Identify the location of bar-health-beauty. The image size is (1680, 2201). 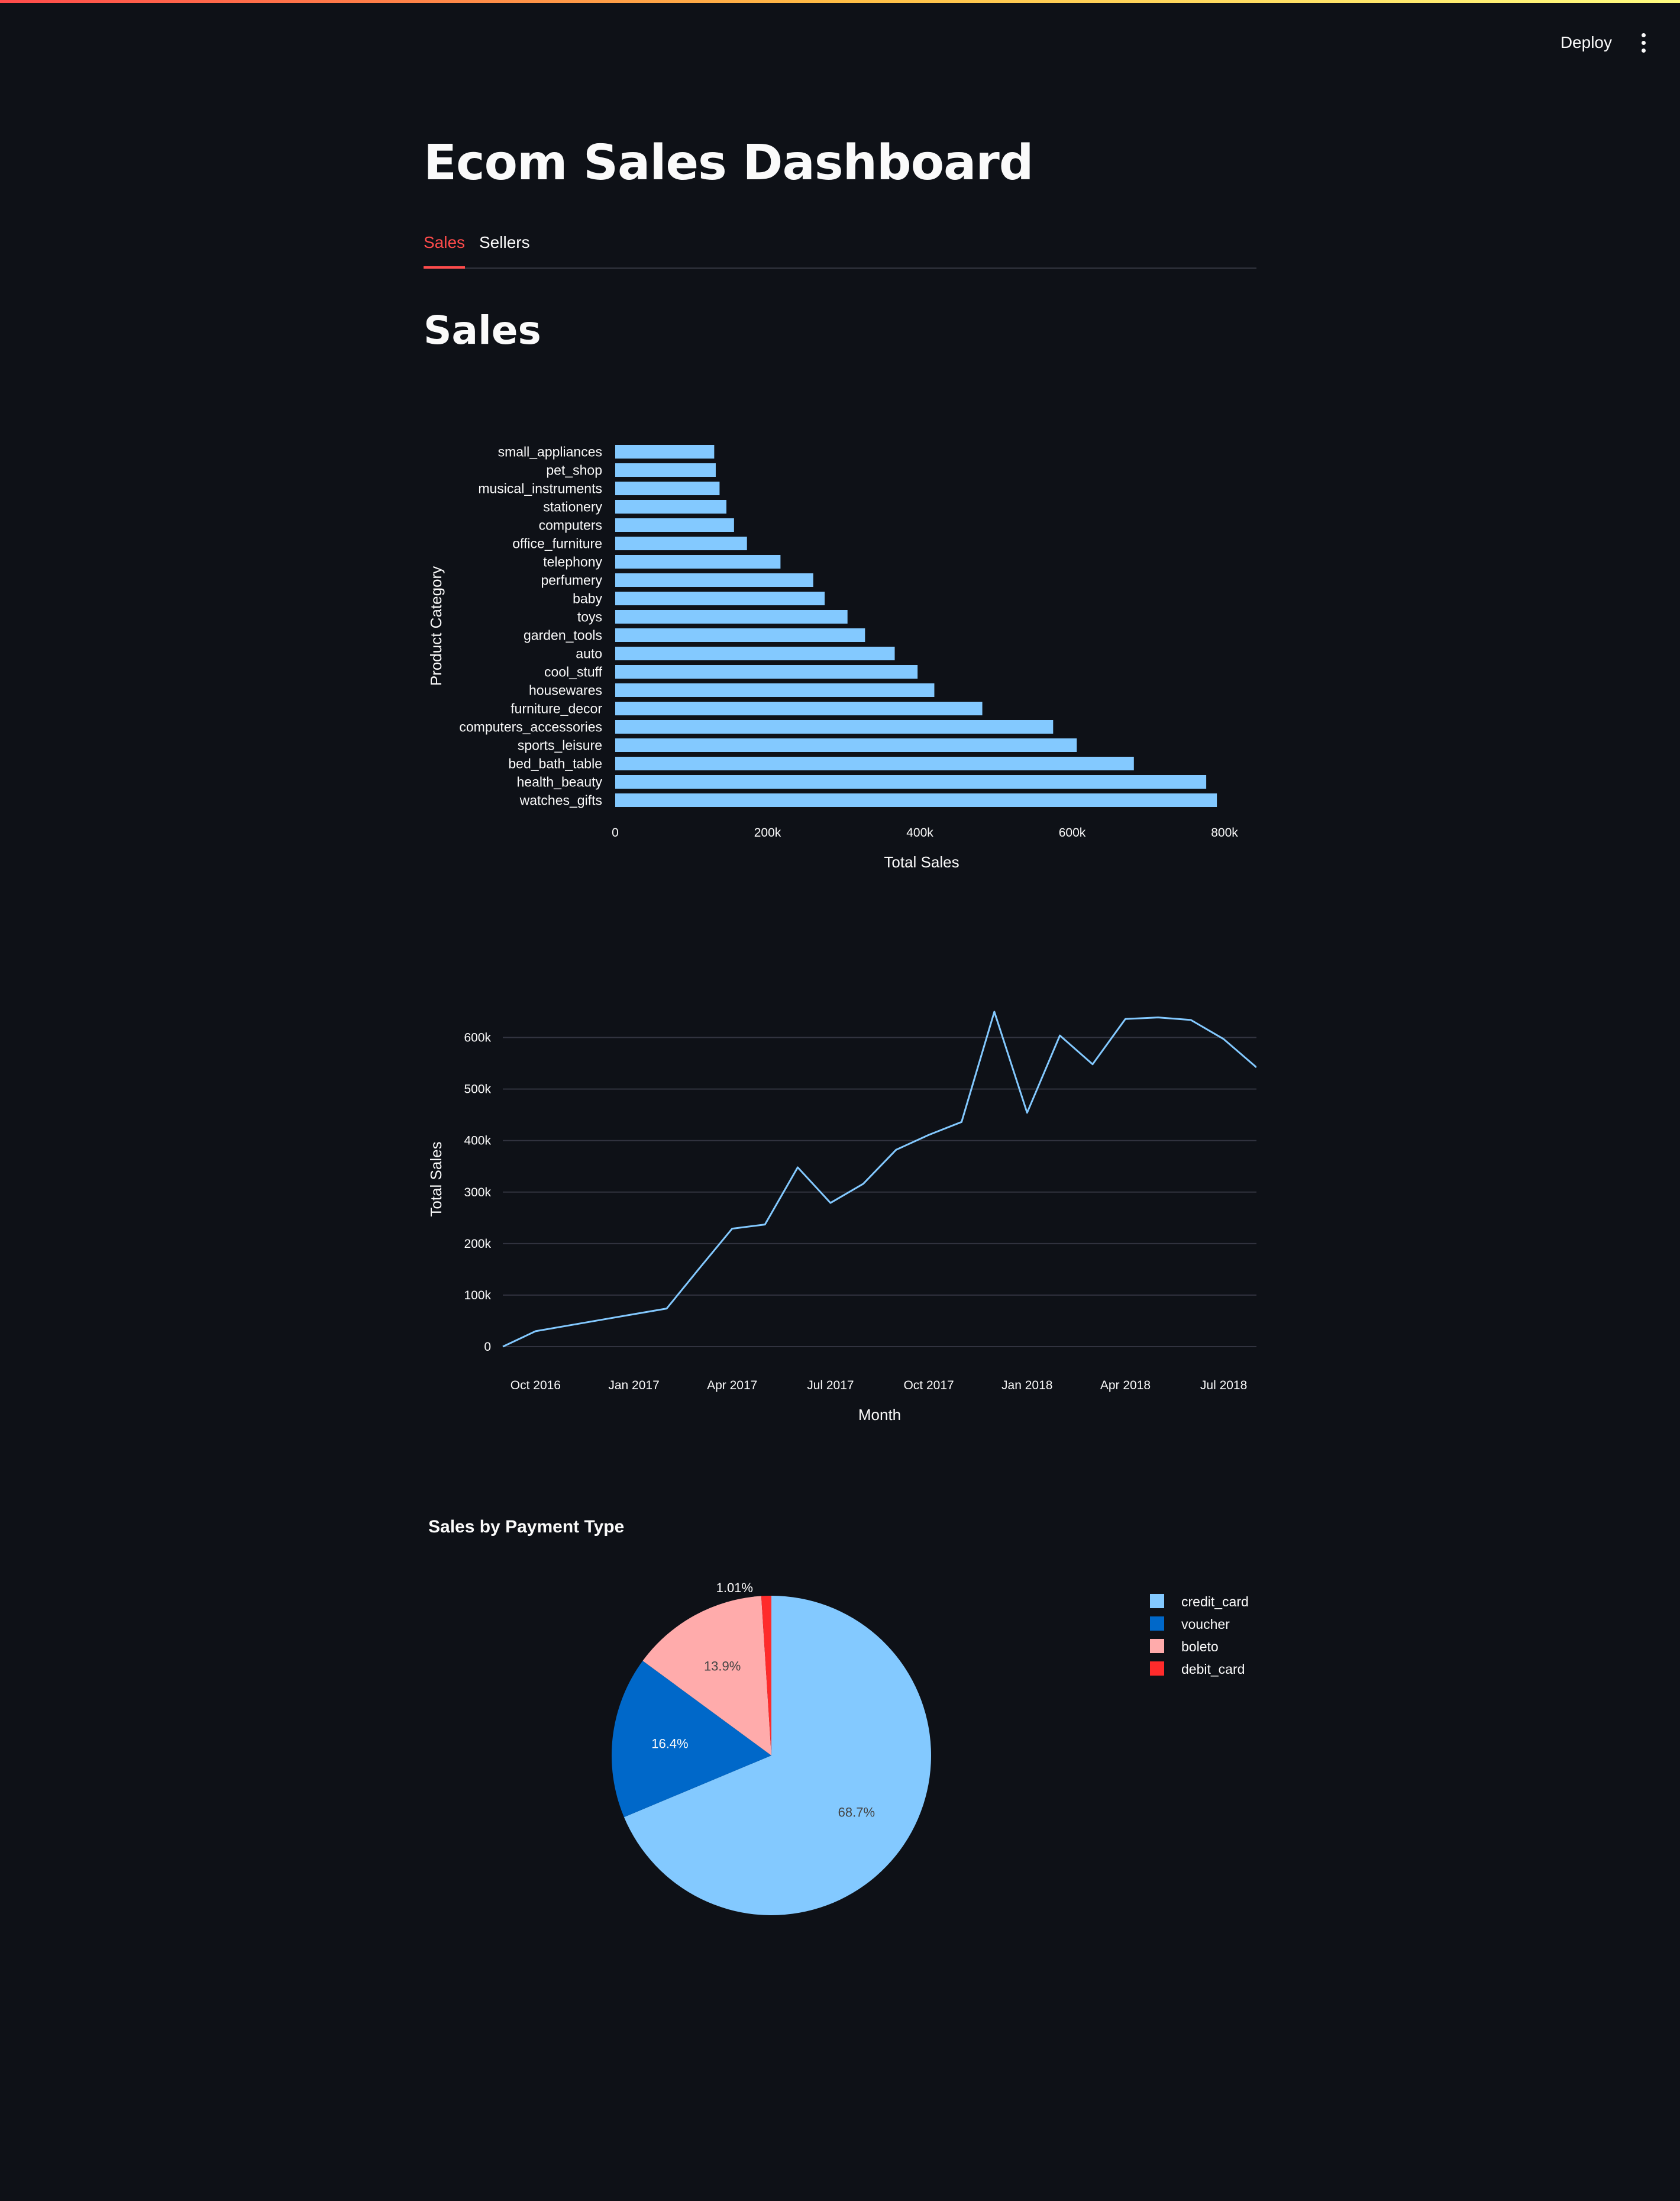
(911, 782).